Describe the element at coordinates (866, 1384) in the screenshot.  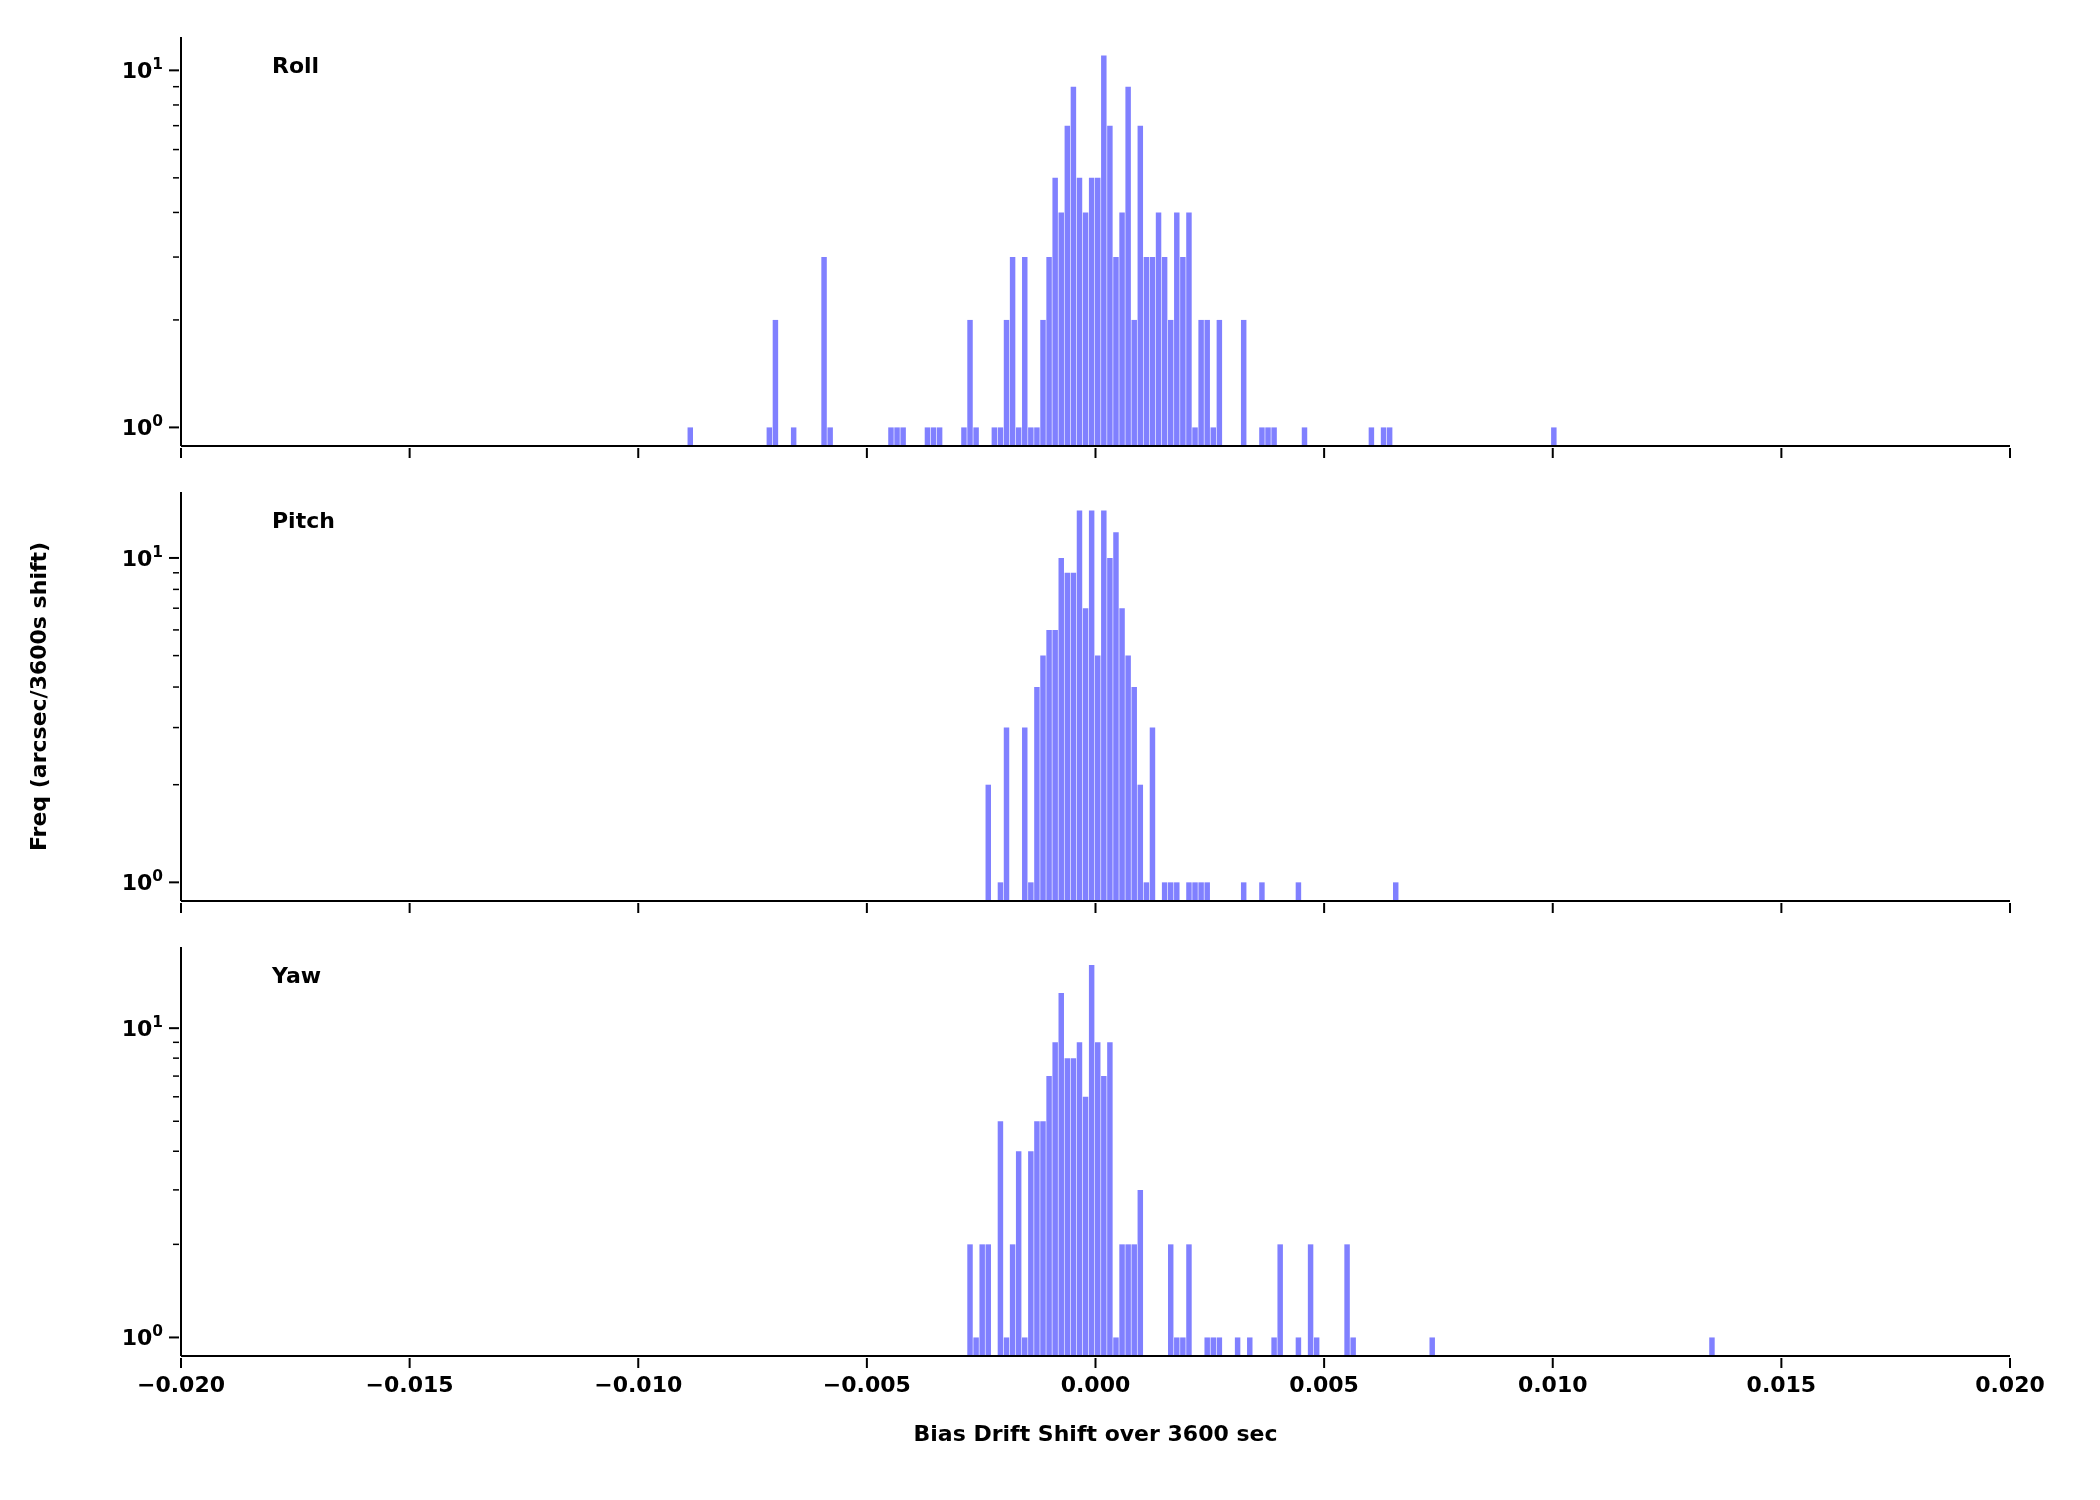
I see `x-tick-label: −0.005` at that location.